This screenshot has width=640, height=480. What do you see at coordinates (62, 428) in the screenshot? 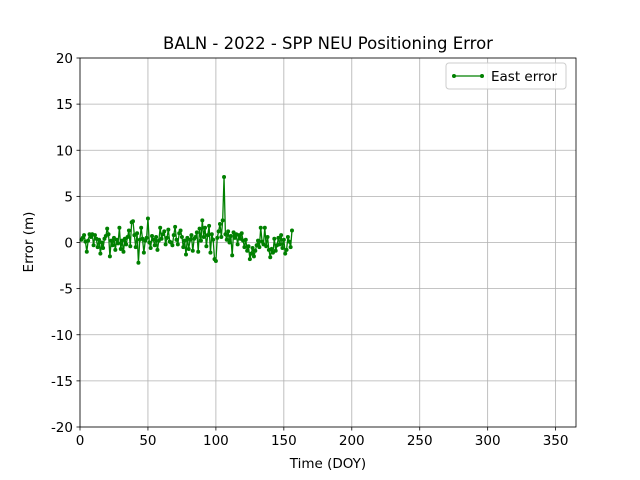
I see `y-tick-label: -20` at bounding box center [62, 428].